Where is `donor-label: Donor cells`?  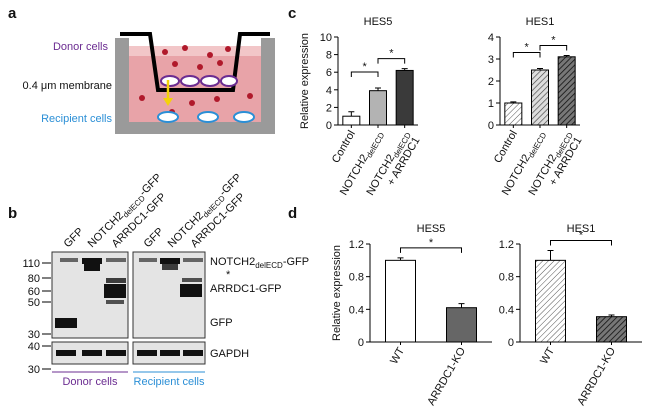
donor-label: Donor cells is located at coordinates (81, 47).